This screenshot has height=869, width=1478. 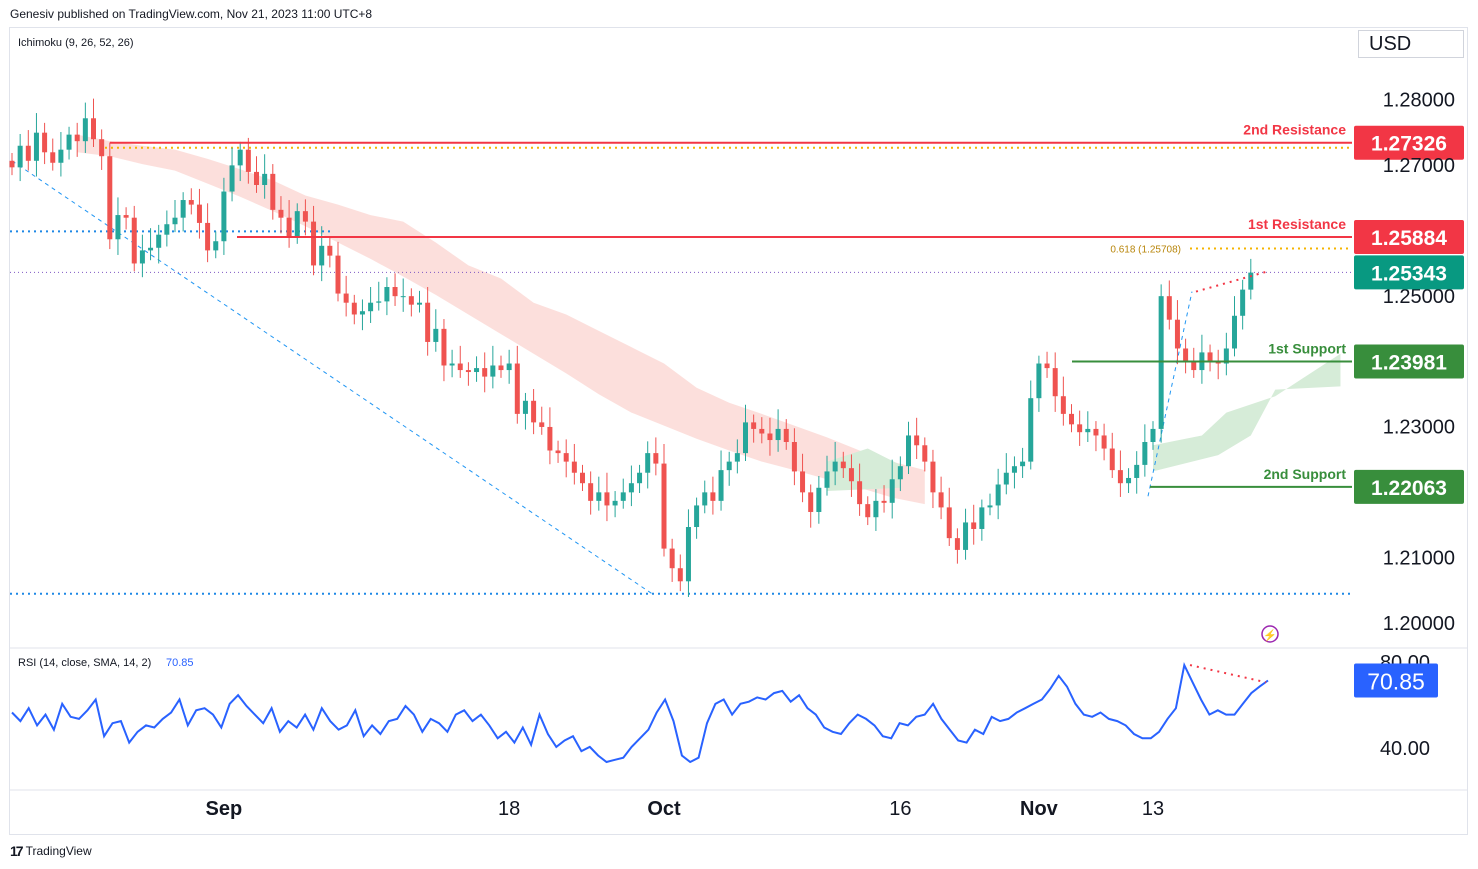 What do you see at coordinates (900, 809) in the screenshot?
I see `time-axis-label: 16` at bounding box center [900, 809].